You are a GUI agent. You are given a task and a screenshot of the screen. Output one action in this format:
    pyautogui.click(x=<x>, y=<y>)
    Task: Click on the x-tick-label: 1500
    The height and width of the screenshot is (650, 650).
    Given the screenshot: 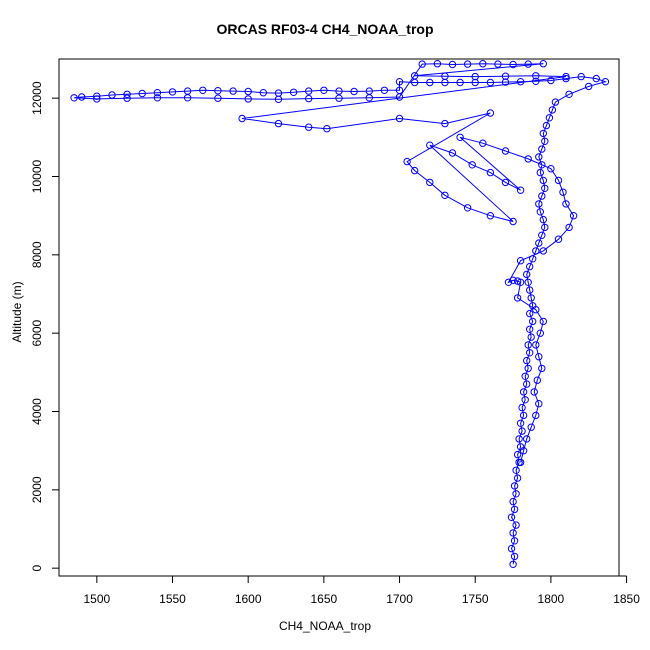 What is the action you would take?
    pyautogui.click(x=96, y=599)
    